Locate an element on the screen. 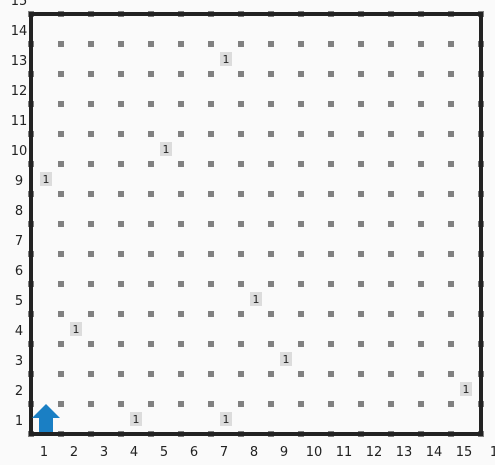 The image size is (495, 465). avenue-label: 10 is located at coordinates (314, 452).